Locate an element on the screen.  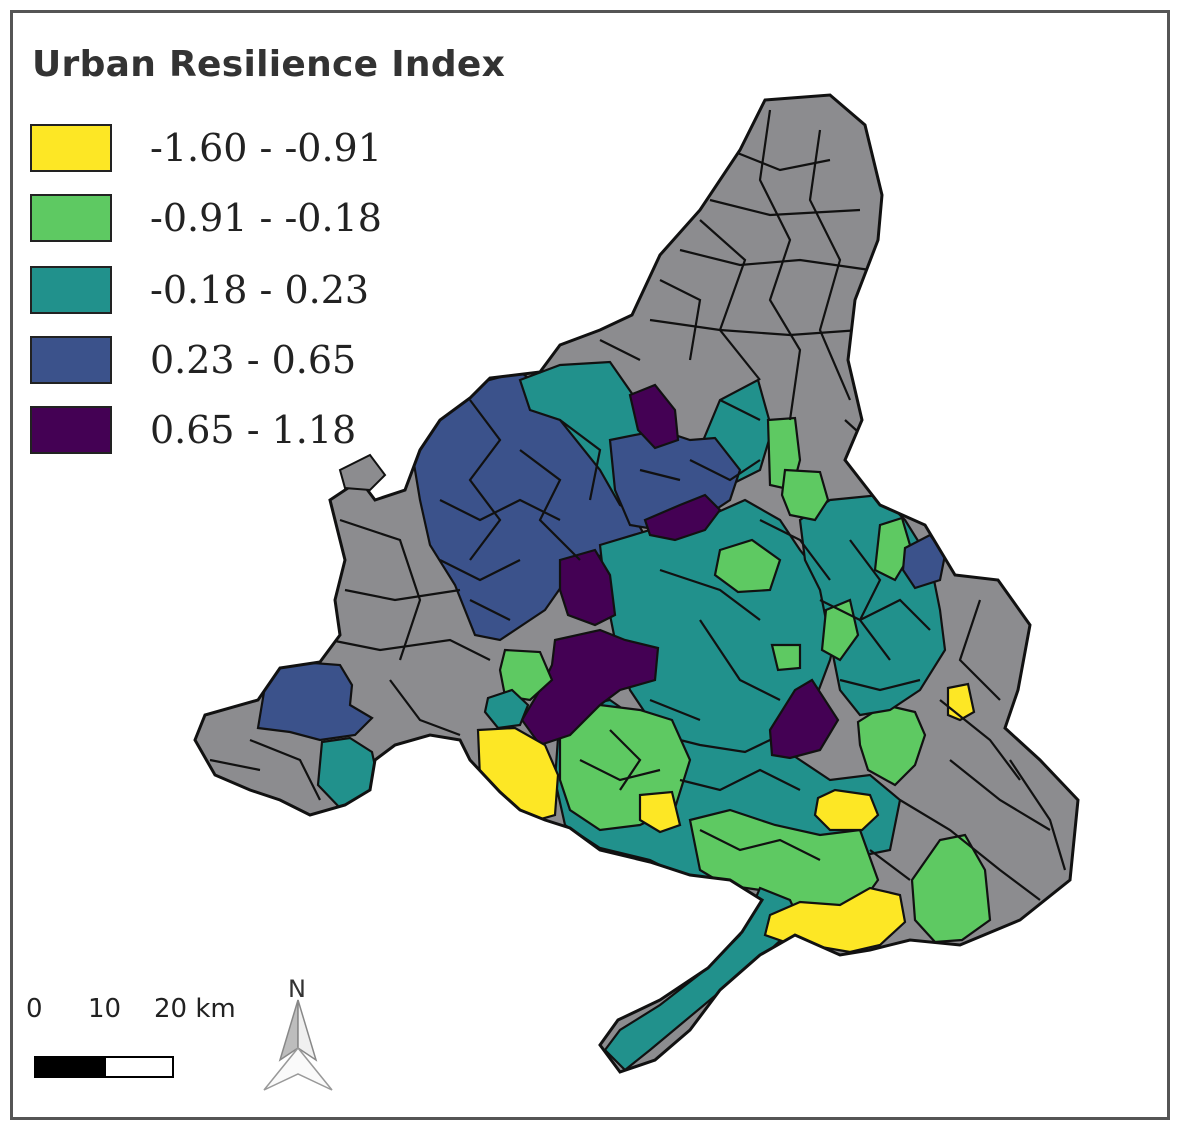
scale-bar is located at coordinates (104, 1067).